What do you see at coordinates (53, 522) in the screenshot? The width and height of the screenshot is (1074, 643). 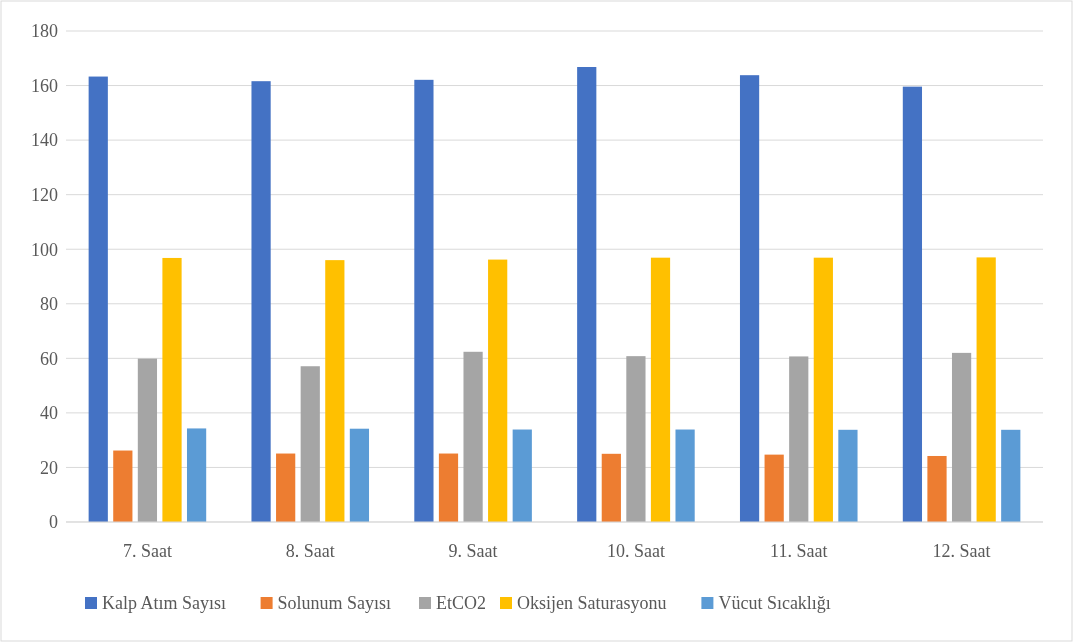 I see `y-tick-label: 0` at bounding box center [53, 522].